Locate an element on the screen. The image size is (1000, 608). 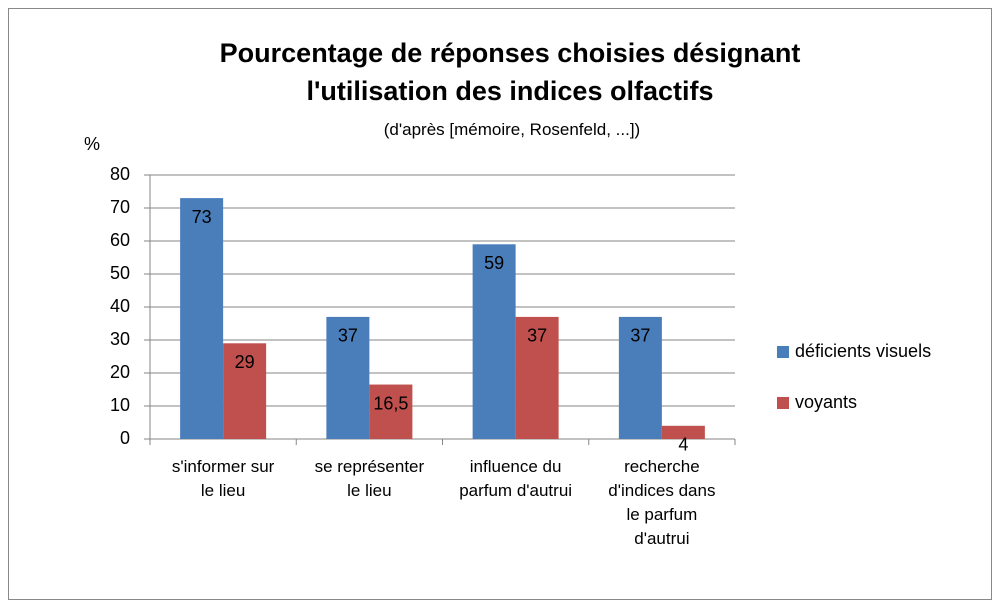
x-tick-label: s'informer sur le lieu is located at coordinates (223, 478).